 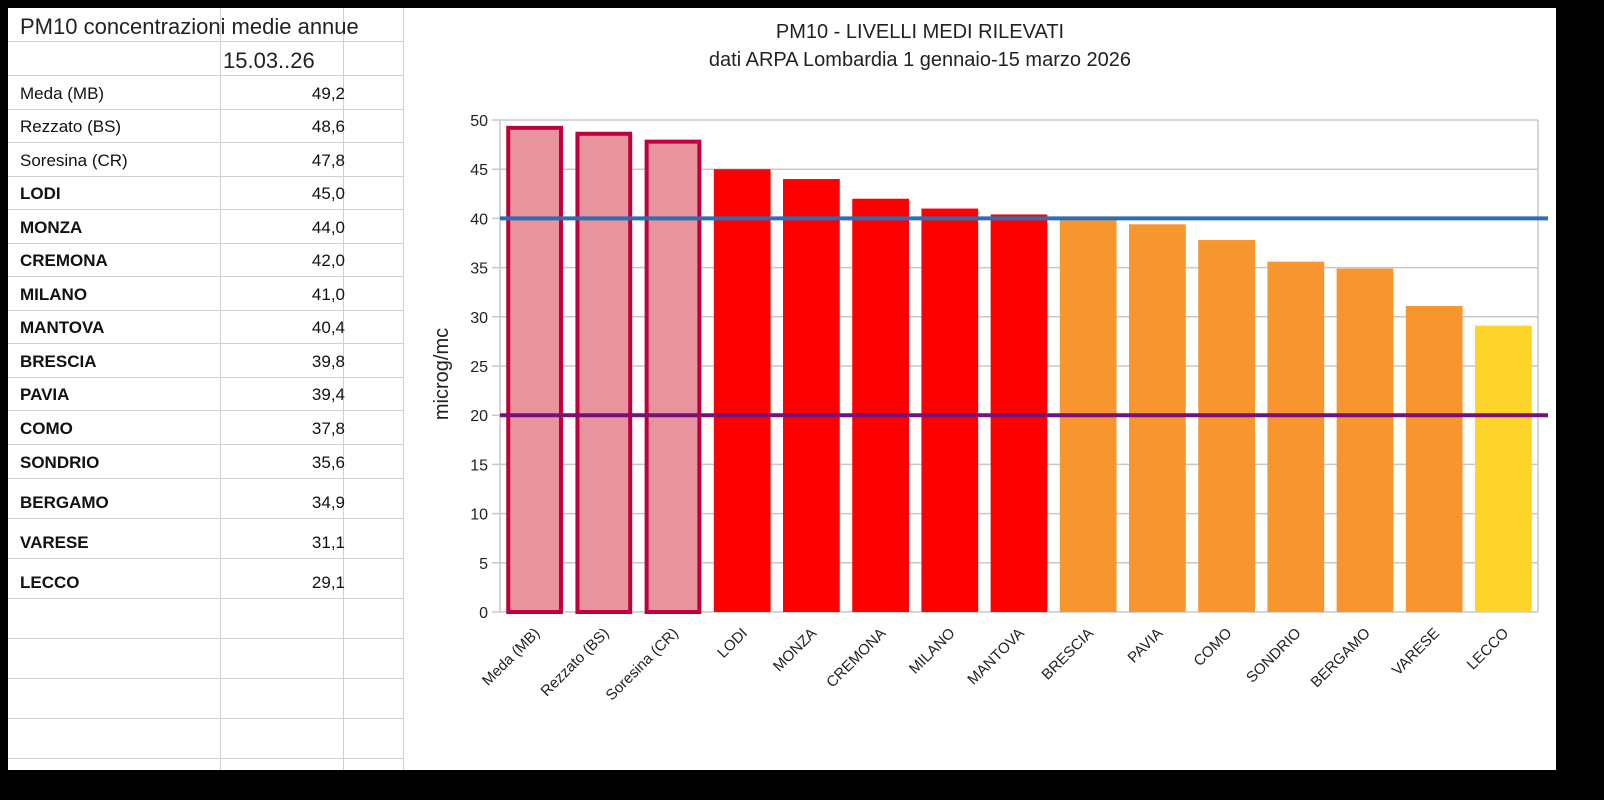 I want to click on table-row: BERGAMO 34,9, so click(x=205, y=499).